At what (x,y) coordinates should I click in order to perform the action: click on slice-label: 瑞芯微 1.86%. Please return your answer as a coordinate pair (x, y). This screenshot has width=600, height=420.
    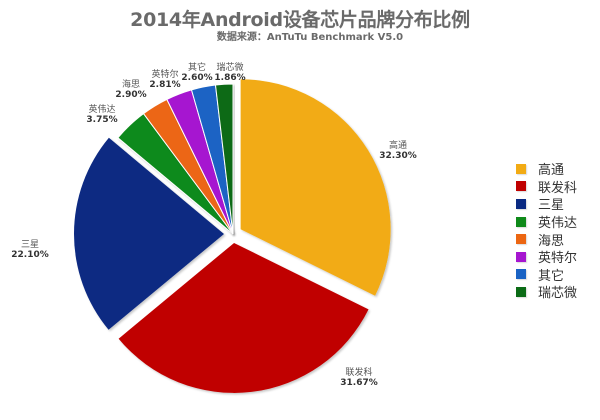
    Looking at the image, I should click on (229, 73).